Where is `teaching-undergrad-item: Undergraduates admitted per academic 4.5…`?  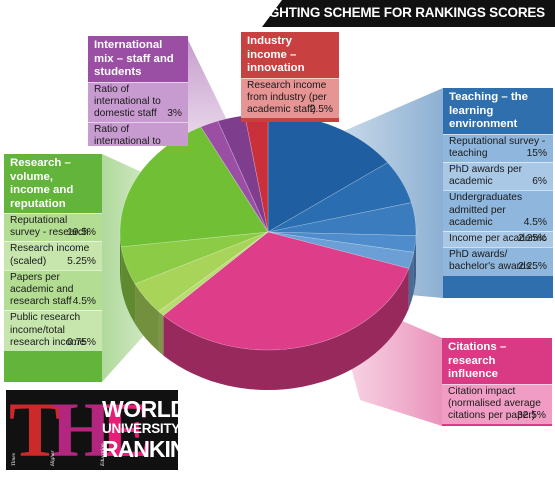 teaching-undergrad-item: Undergraduates admitted per academic 4.5… is located at coordinates (498, 210).